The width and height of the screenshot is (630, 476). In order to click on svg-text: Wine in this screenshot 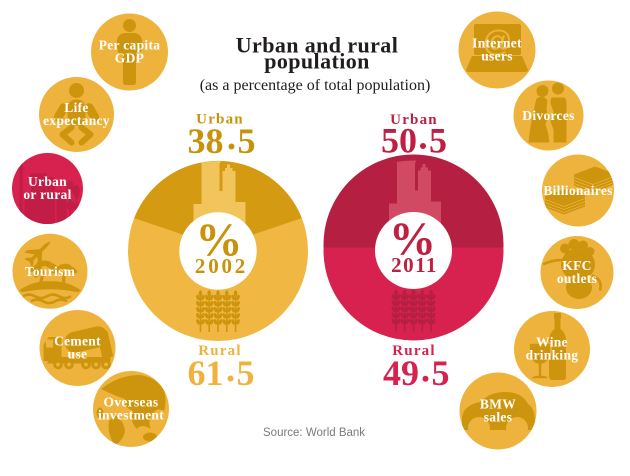, I will do `click(552, 342)`.